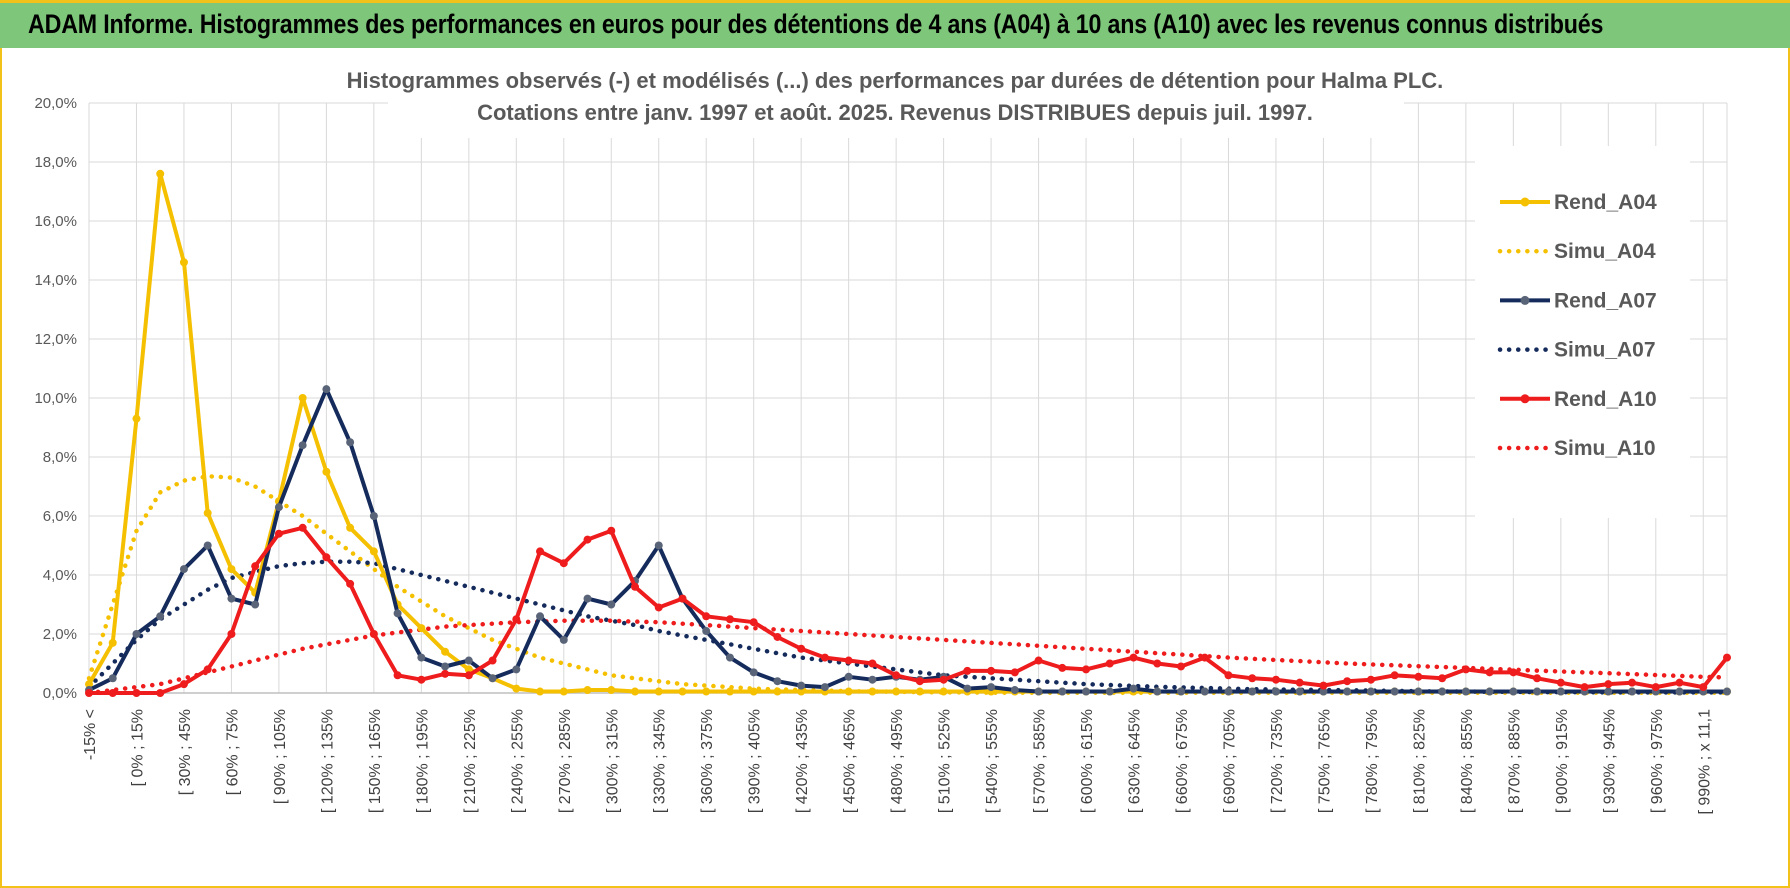 This screenshot has height=888, width=1790. What do you see at coordinates (1229, 761) in the screenshot?
I see `x-tick-label: [ 690% ; 705%` at bounding box center [1229, 761].